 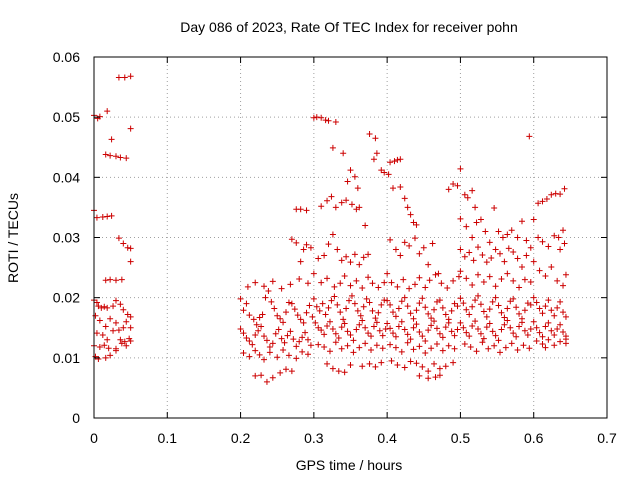 What do you see at coordinates (168, 438) in the screenshot?
I see `x-tick-label: 0.1` at bounding box center [168, 438].